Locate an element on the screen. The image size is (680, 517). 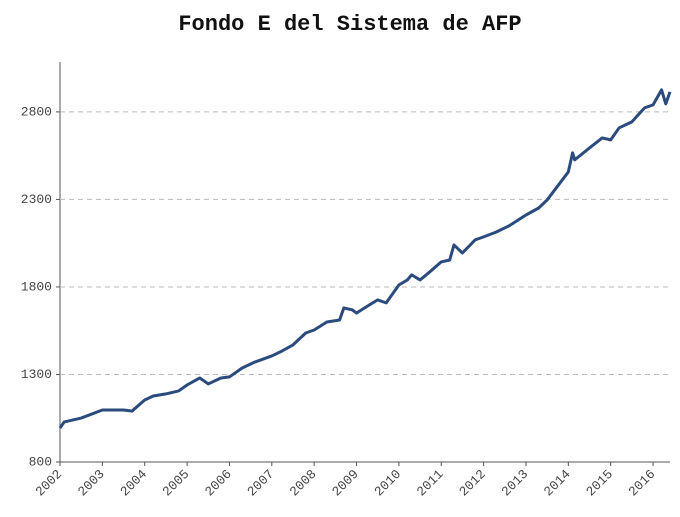
x-tick-label: 2010 is located at coordinates (387, 483).